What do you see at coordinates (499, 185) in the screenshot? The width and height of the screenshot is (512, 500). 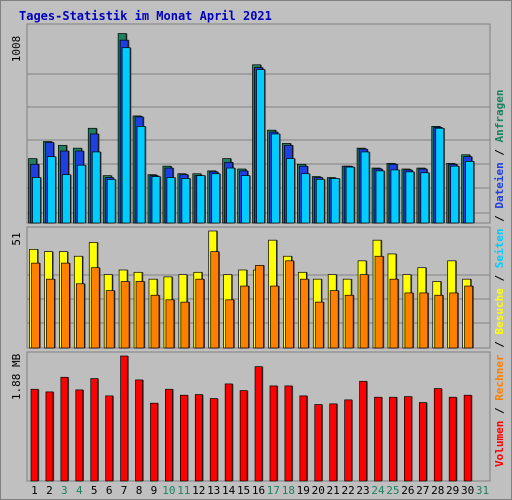 I see `legend-entry: Dateien` at bounding box center [499, 185].